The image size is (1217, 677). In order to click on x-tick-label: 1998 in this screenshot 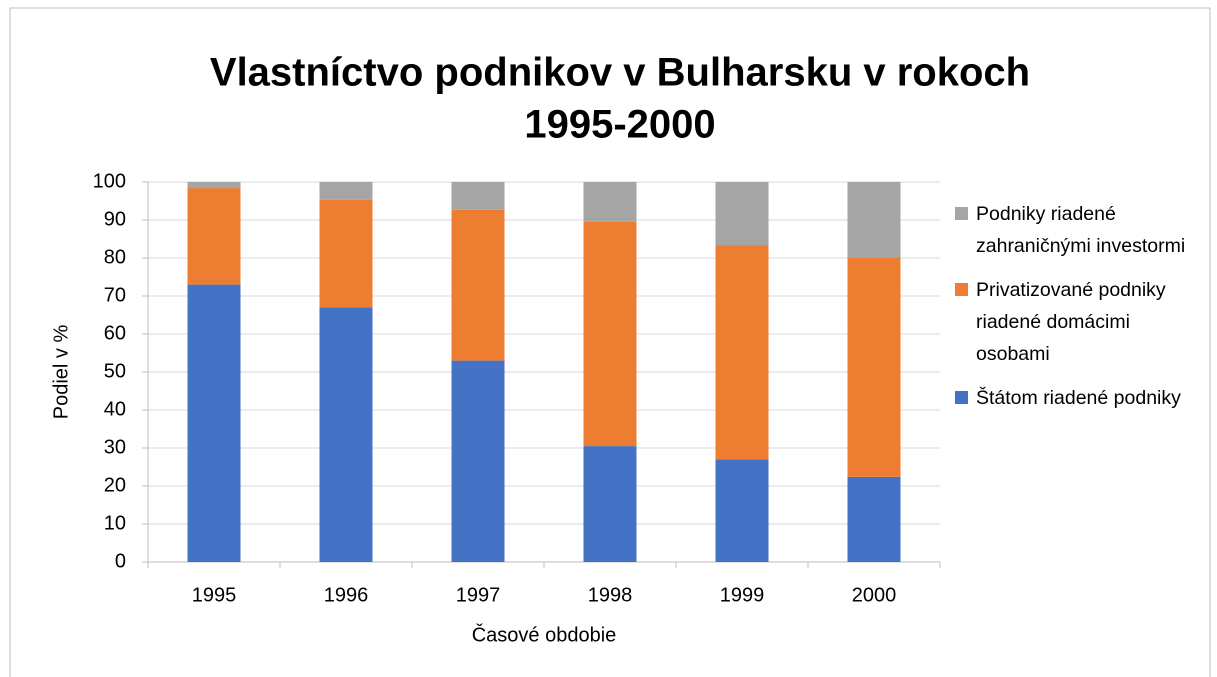, I will do `click(610, 595)`.